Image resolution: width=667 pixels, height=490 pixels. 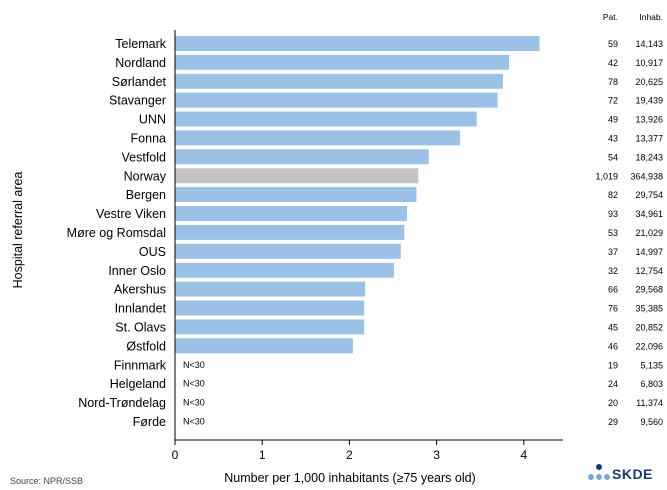 What do you see at coordinates (613, 422) in the screenshot?
I see `table-cell-patients: 29` at bounding box center [613, 422].